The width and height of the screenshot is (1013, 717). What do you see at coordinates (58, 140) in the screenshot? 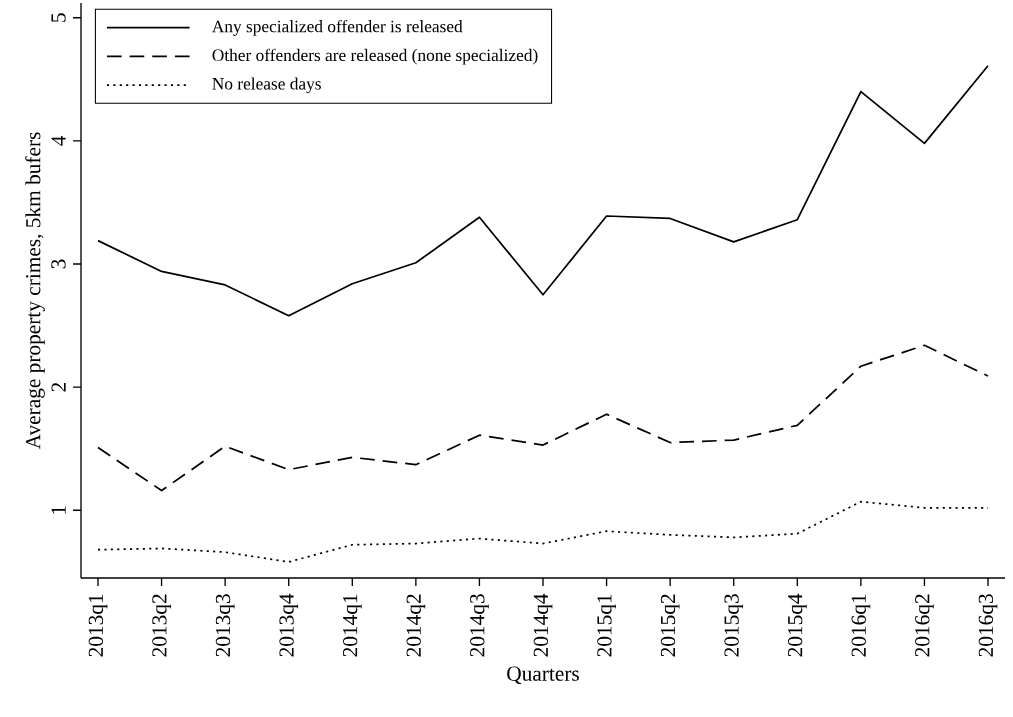
I see `y-tick-label: 4` at bounding box center [58, 140].